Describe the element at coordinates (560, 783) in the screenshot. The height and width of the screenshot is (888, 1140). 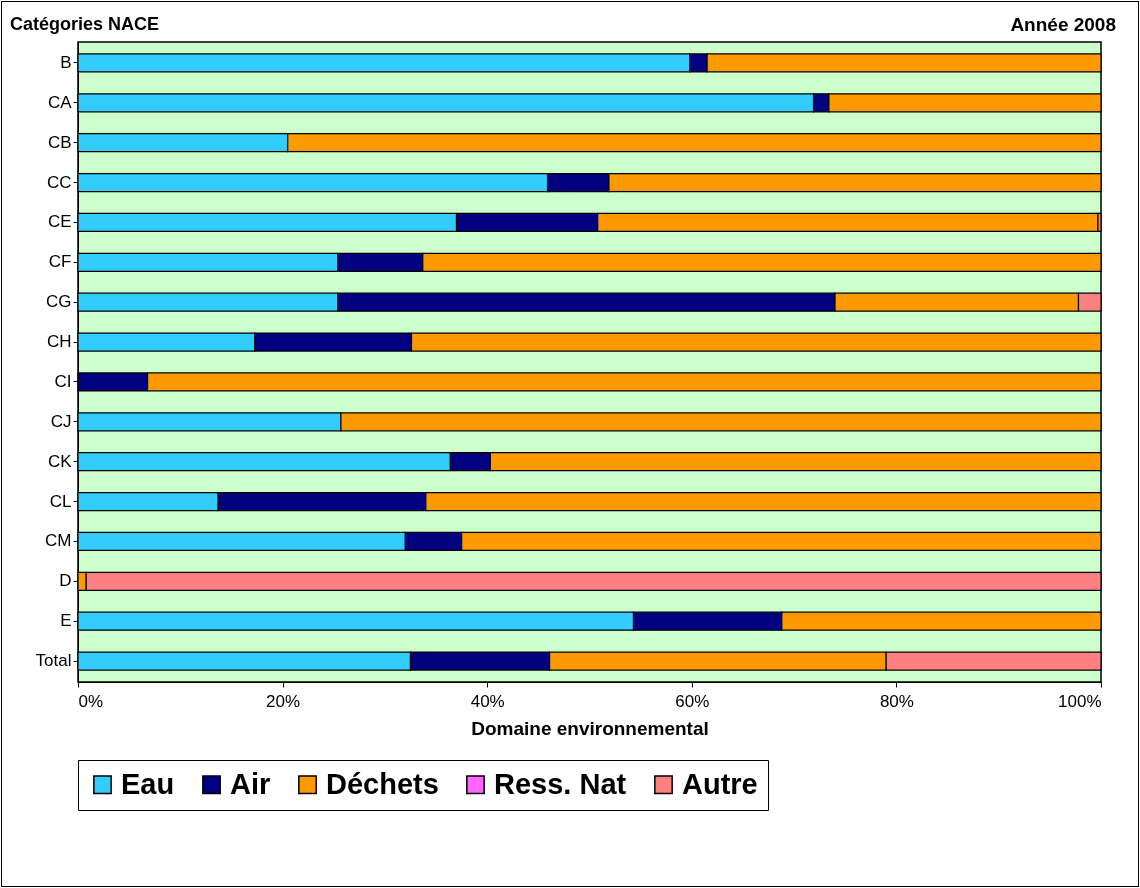
I see `legend-label: Ress. Nat` at that location.